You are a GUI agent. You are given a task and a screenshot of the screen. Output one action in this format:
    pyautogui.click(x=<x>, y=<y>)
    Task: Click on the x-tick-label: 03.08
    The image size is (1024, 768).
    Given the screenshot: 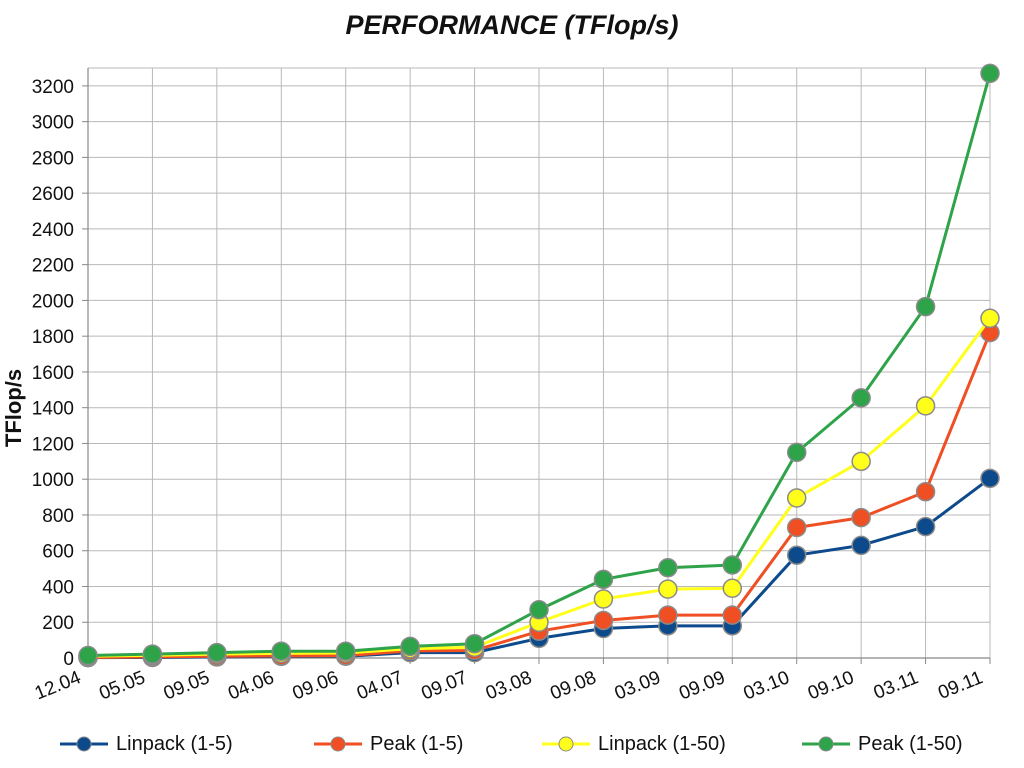 What is the action you would take?
    pyautogui.click(x=509, y=685)
    